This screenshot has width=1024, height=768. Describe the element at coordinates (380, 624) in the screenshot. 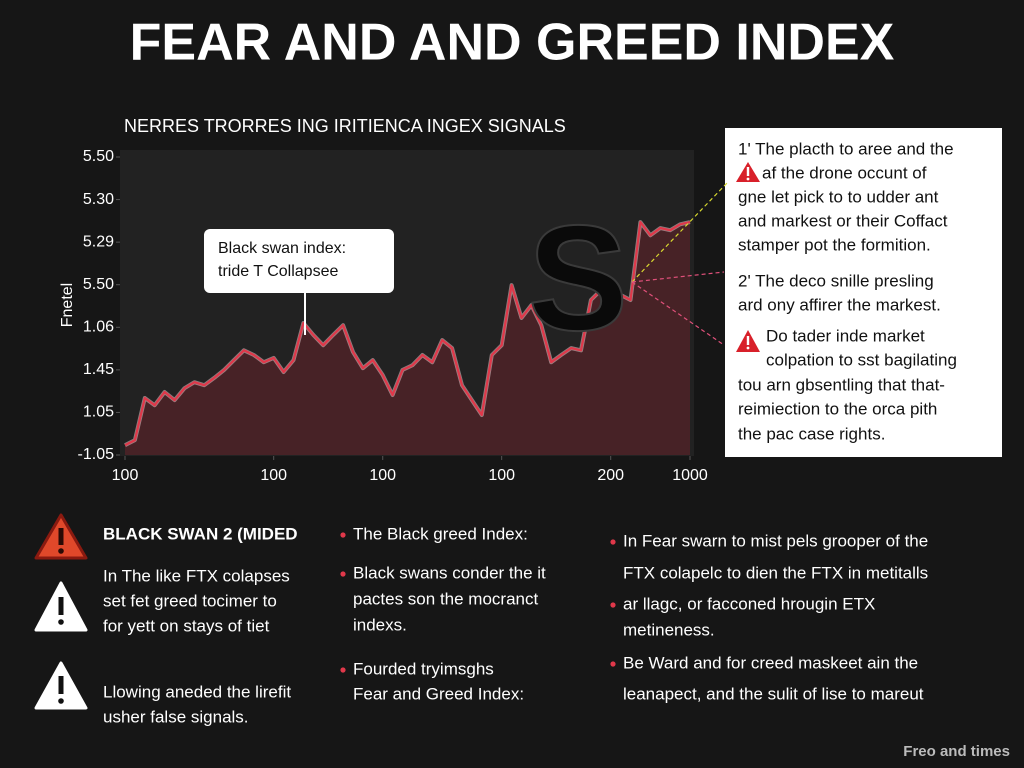

I see `column-text: indexs.` at that location.